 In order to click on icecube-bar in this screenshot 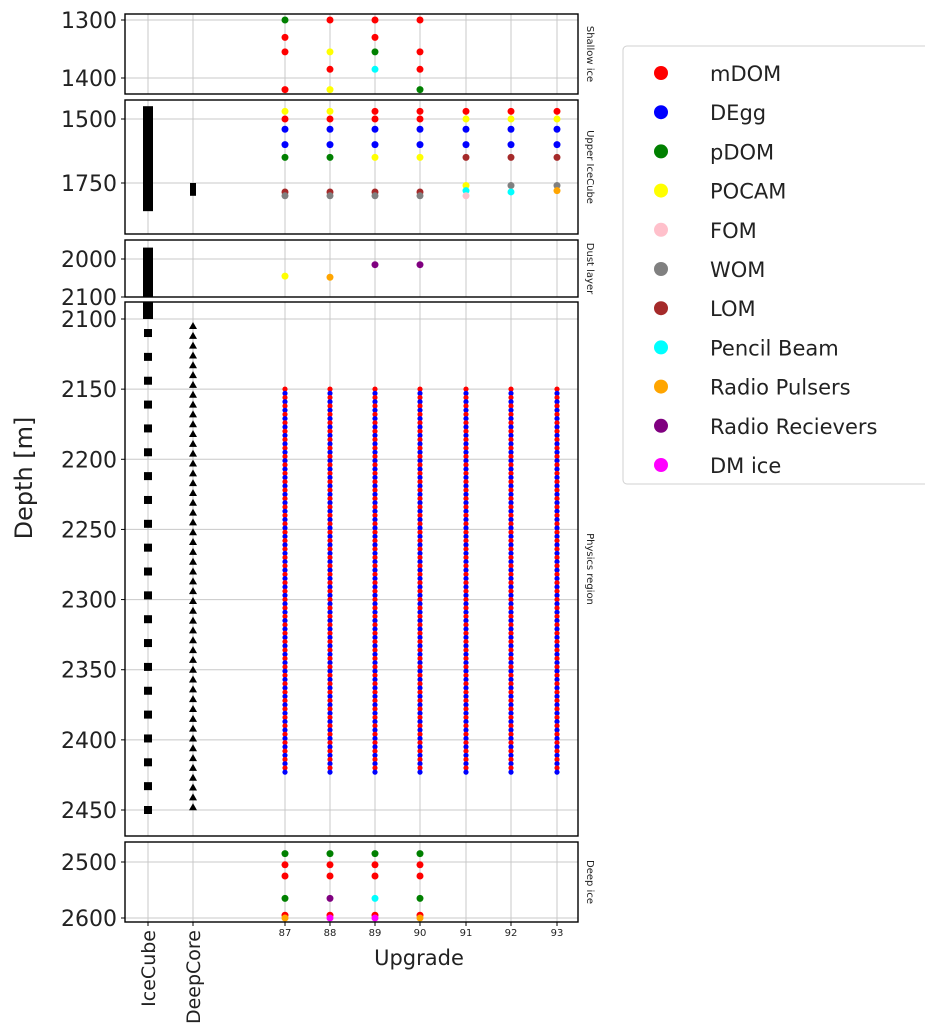, I will do `click(148, 310)`.